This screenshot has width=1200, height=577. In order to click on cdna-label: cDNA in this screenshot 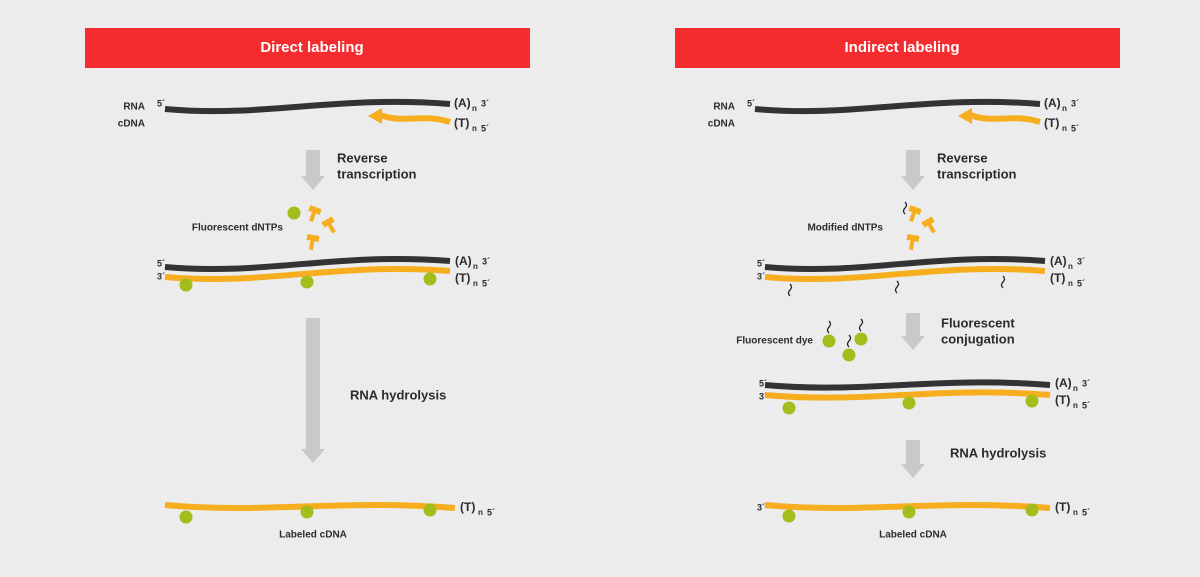, I will do `click(721, 124)`.